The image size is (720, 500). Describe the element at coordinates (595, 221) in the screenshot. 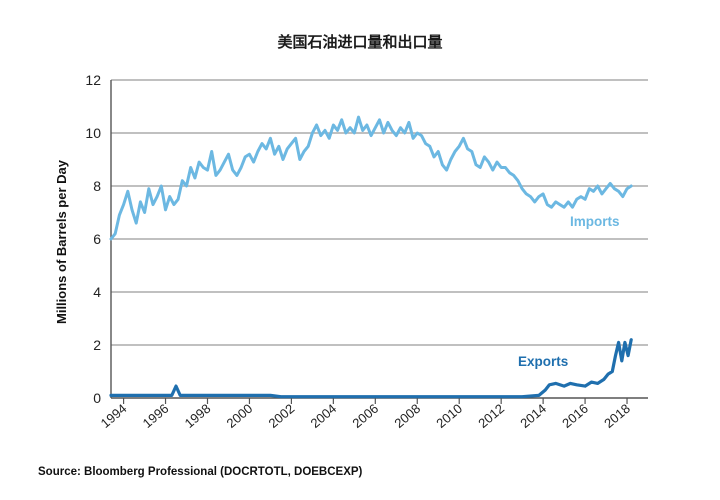

I see `imports-label: Imports` at that location.